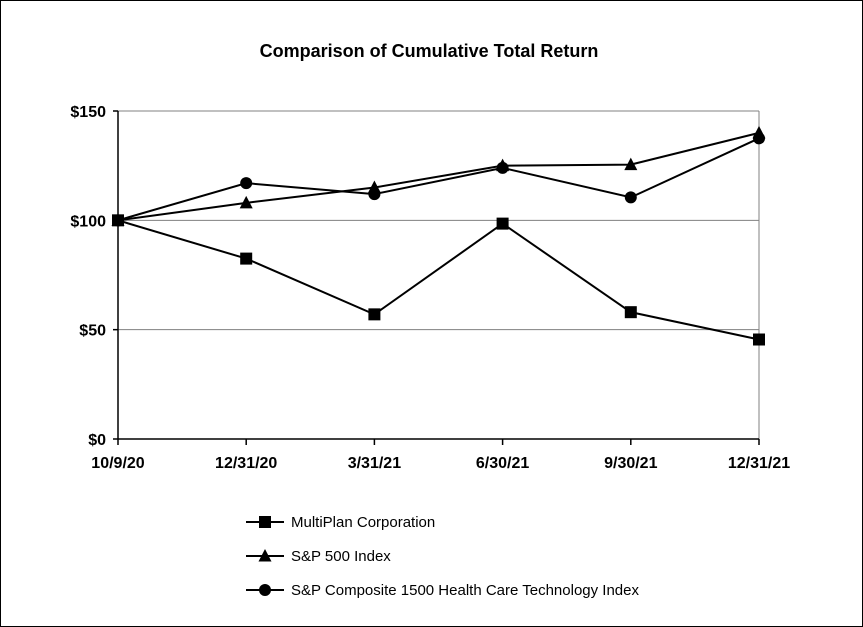  Describe the element at coordinates (92, 331) in the screenshot. I see `y-tick-label-1: $50` at that location.